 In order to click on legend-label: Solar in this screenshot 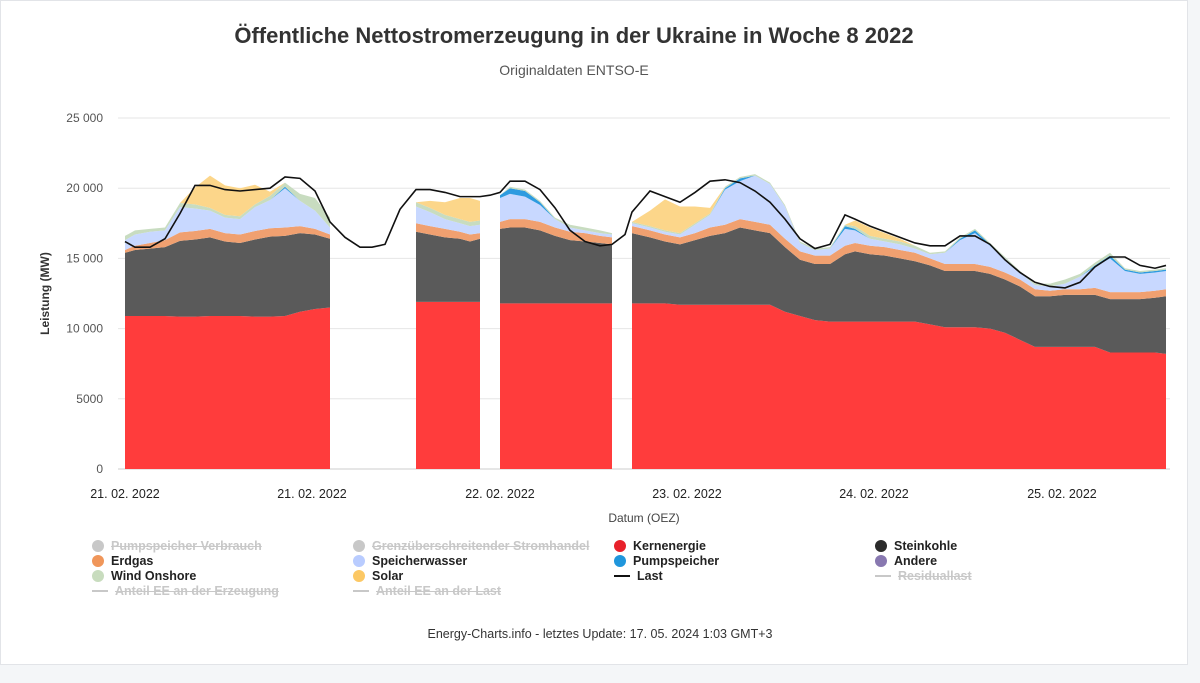, I will do `click(388, 576)`.